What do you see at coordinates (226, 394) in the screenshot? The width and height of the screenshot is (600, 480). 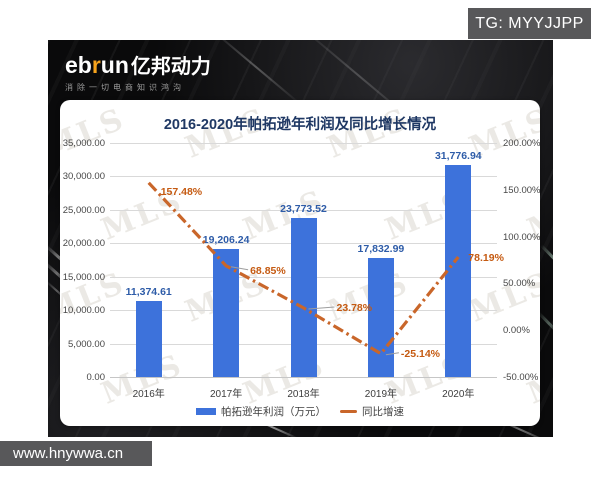 I see `x-axis-tick-label: 2017年` at bounding box center [226, 394].